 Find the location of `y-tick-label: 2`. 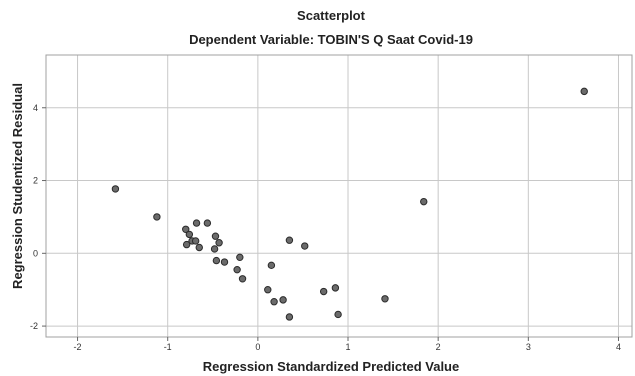

y-tick-label: 2 is located at coordinates (35, 181).